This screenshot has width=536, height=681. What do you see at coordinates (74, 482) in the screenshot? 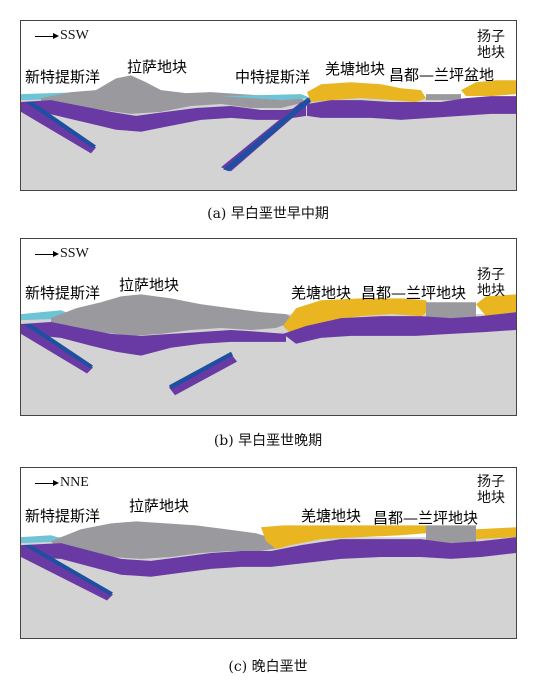
I see `direction-label: NNE` at bounding box center [74, 482].